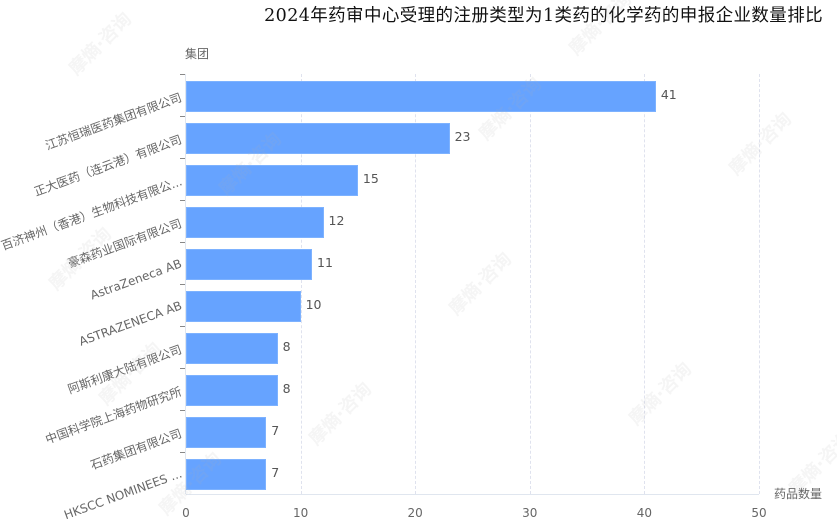 The width and height of the screenshot is (837, 522). What do you see at coordinates (197, 54) in the screenshot?
I see `y-axis-name: 集团` at bounding box center [197, 54].